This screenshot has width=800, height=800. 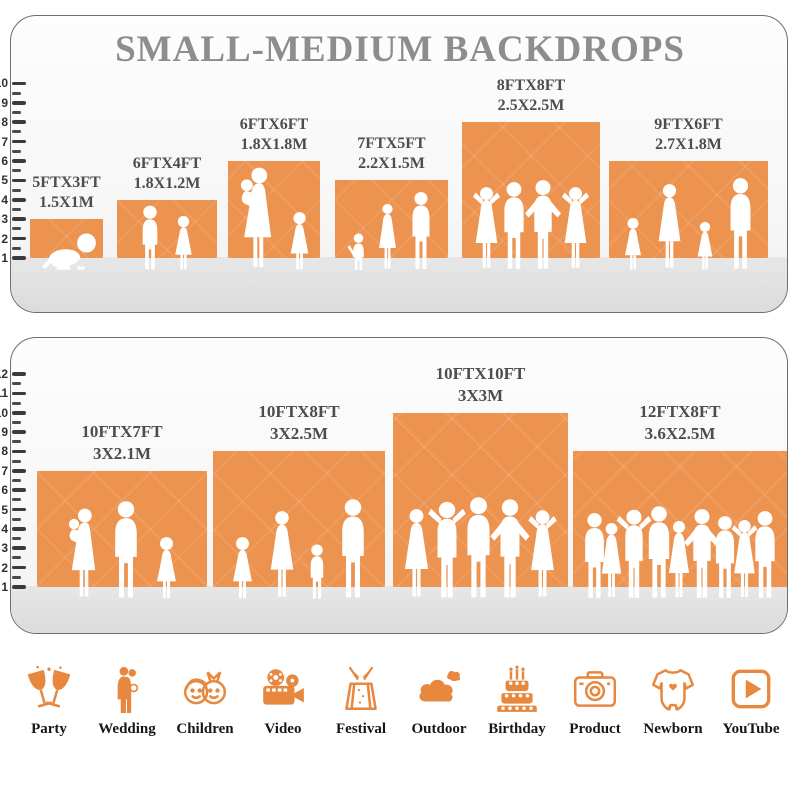 What do you see at coordinates (680, 423) in the screenshot?
I see `backdrop-label: 12FTX8FT 3.6X2.5M` at bounding box center [680, 423].